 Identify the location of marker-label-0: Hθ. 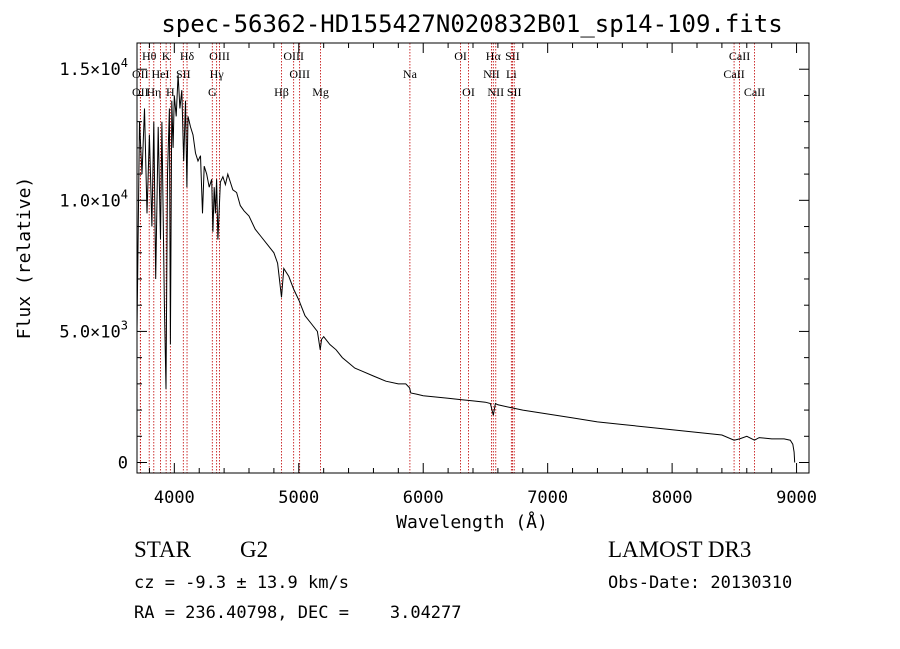
(149, 56).